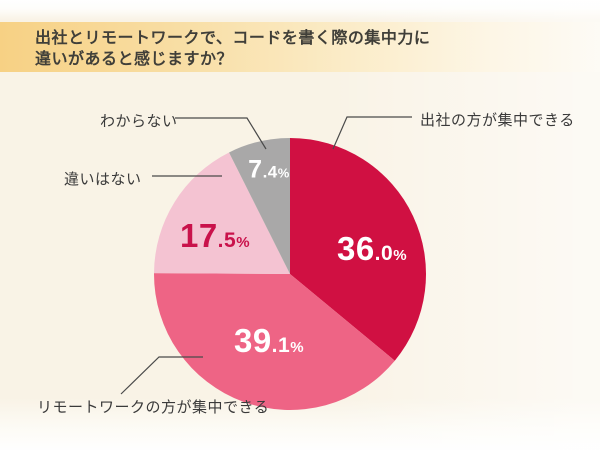  What do you see at coordinates (243, 242) in the screenshot?
I see `percent-nodiff-sign: %` at bounding box center [243, 242].